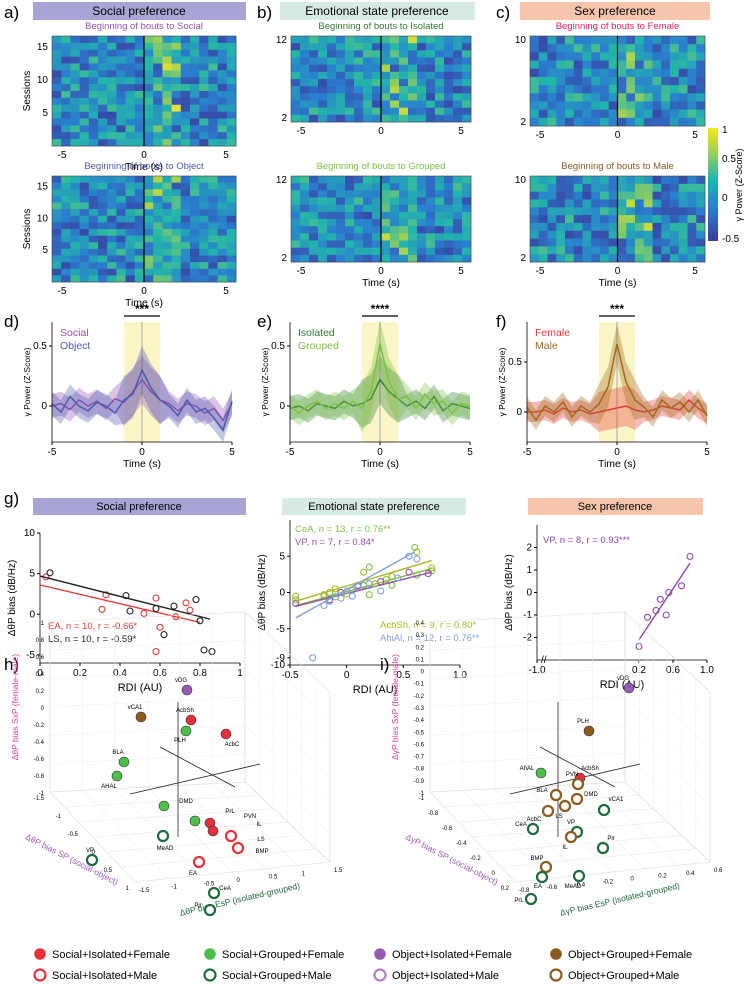 The image size is (747, 1005). What do you see at coordinates (142, 400) in the screenshot?
I see `series-line-social` at bounding box center [142, 400].